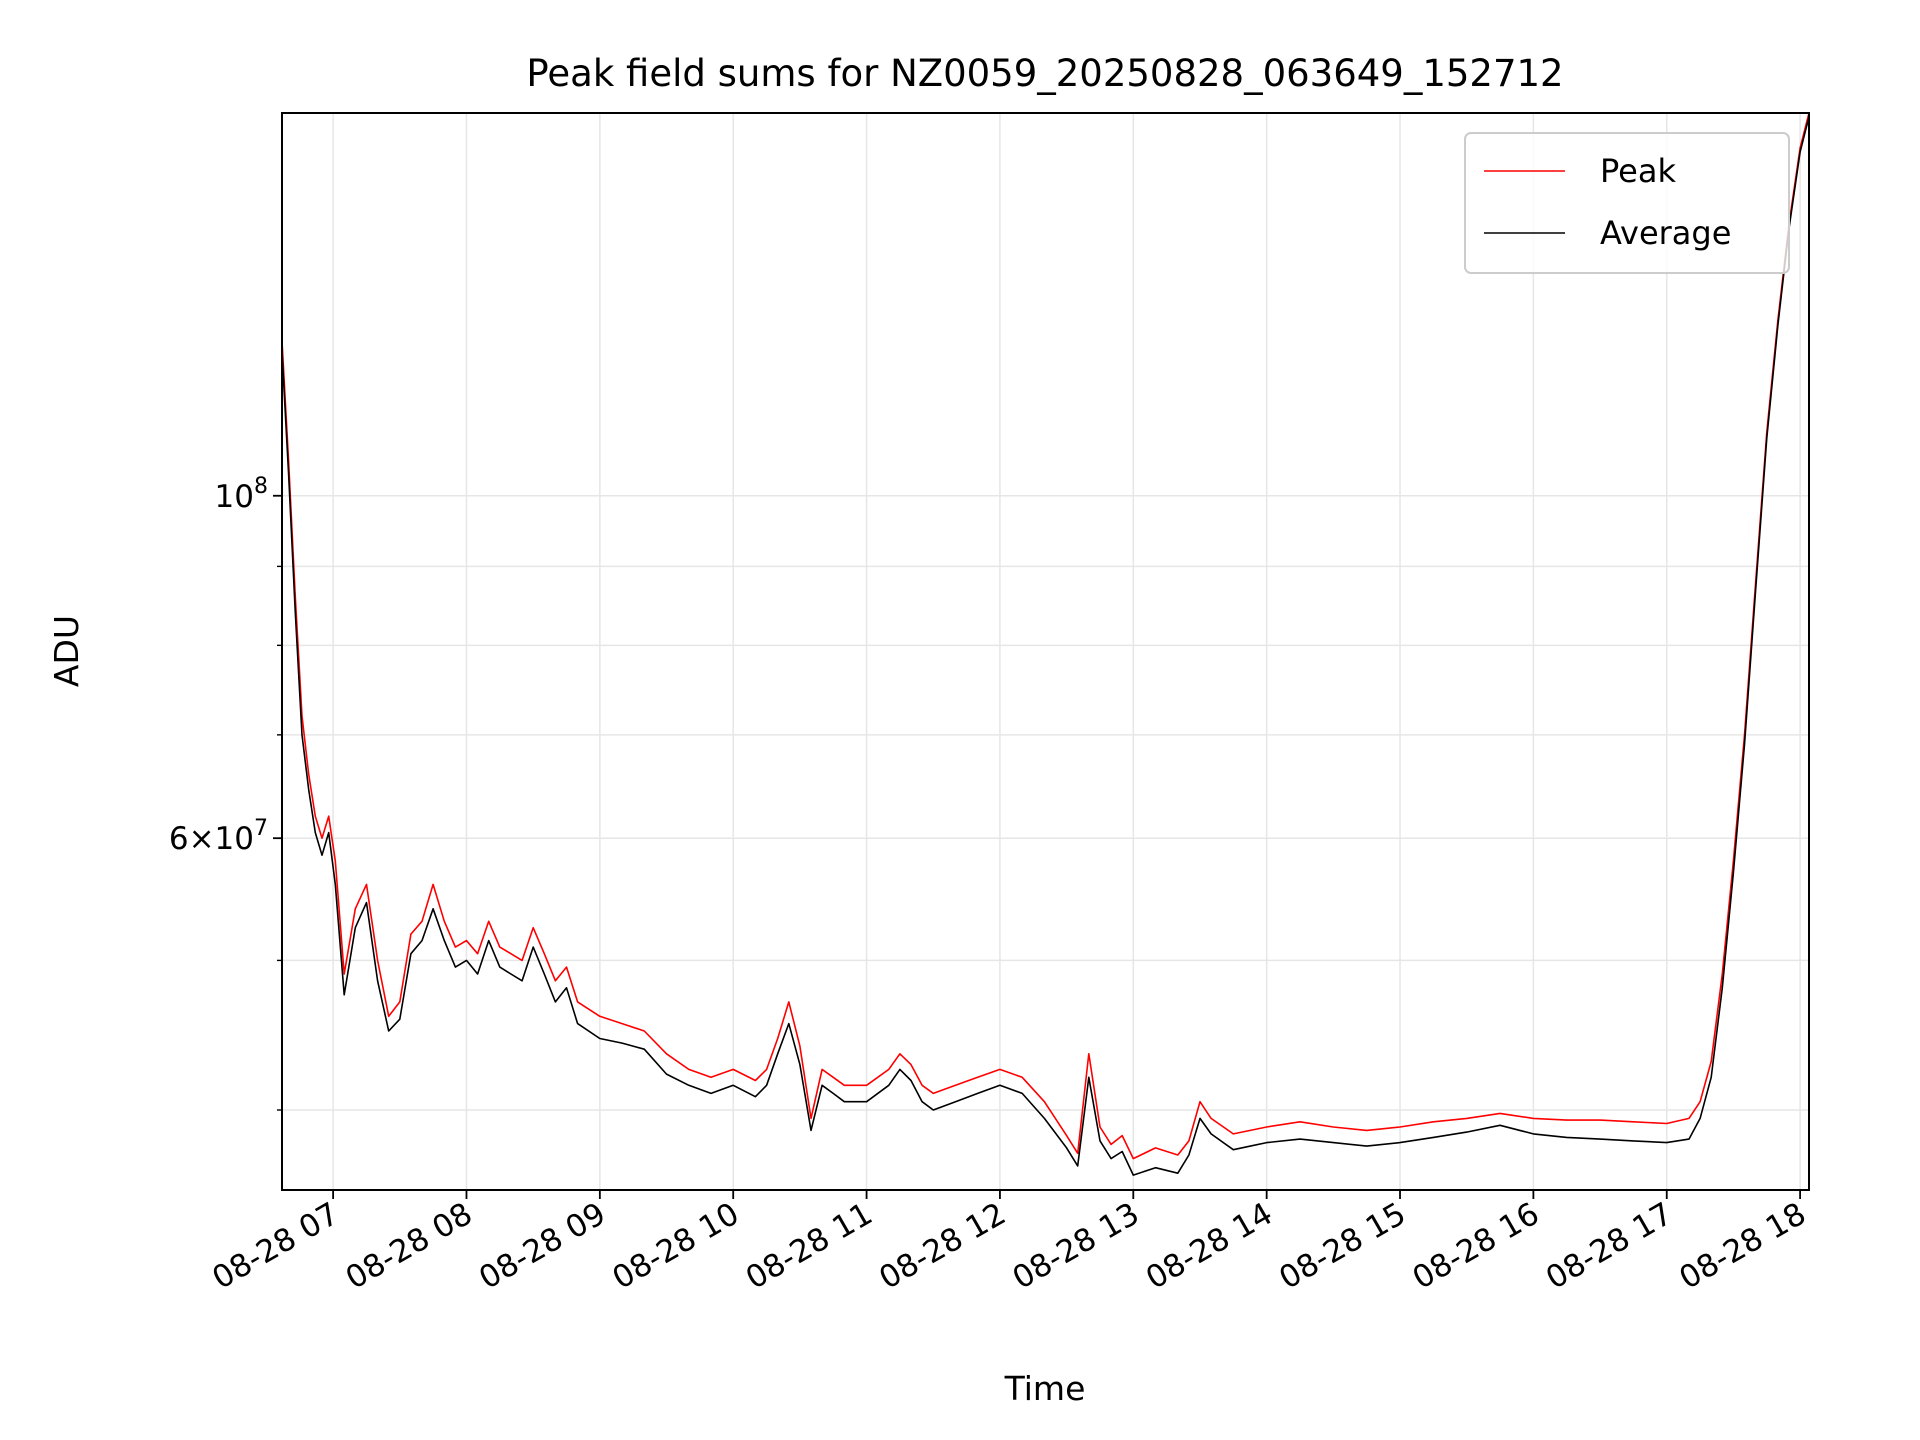 The width and height of the screenshot is (1920, 1440). I want to click on legend-box, so click(1627, 203).